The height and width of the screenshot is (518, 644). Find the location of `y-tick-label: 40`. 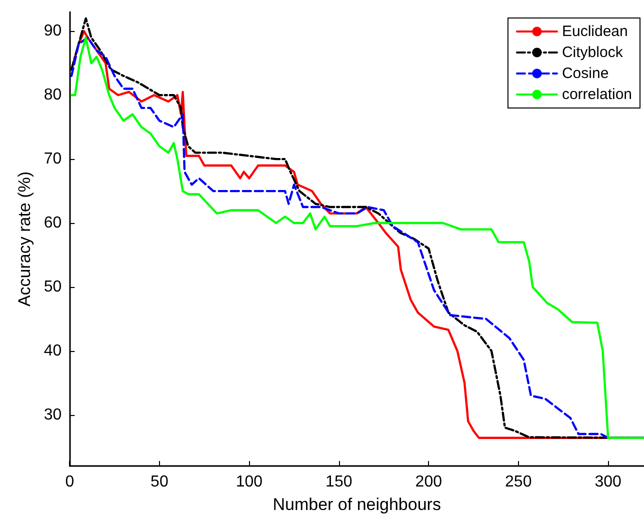

y-tick-label: 40 is located at coordinates (53, 351).